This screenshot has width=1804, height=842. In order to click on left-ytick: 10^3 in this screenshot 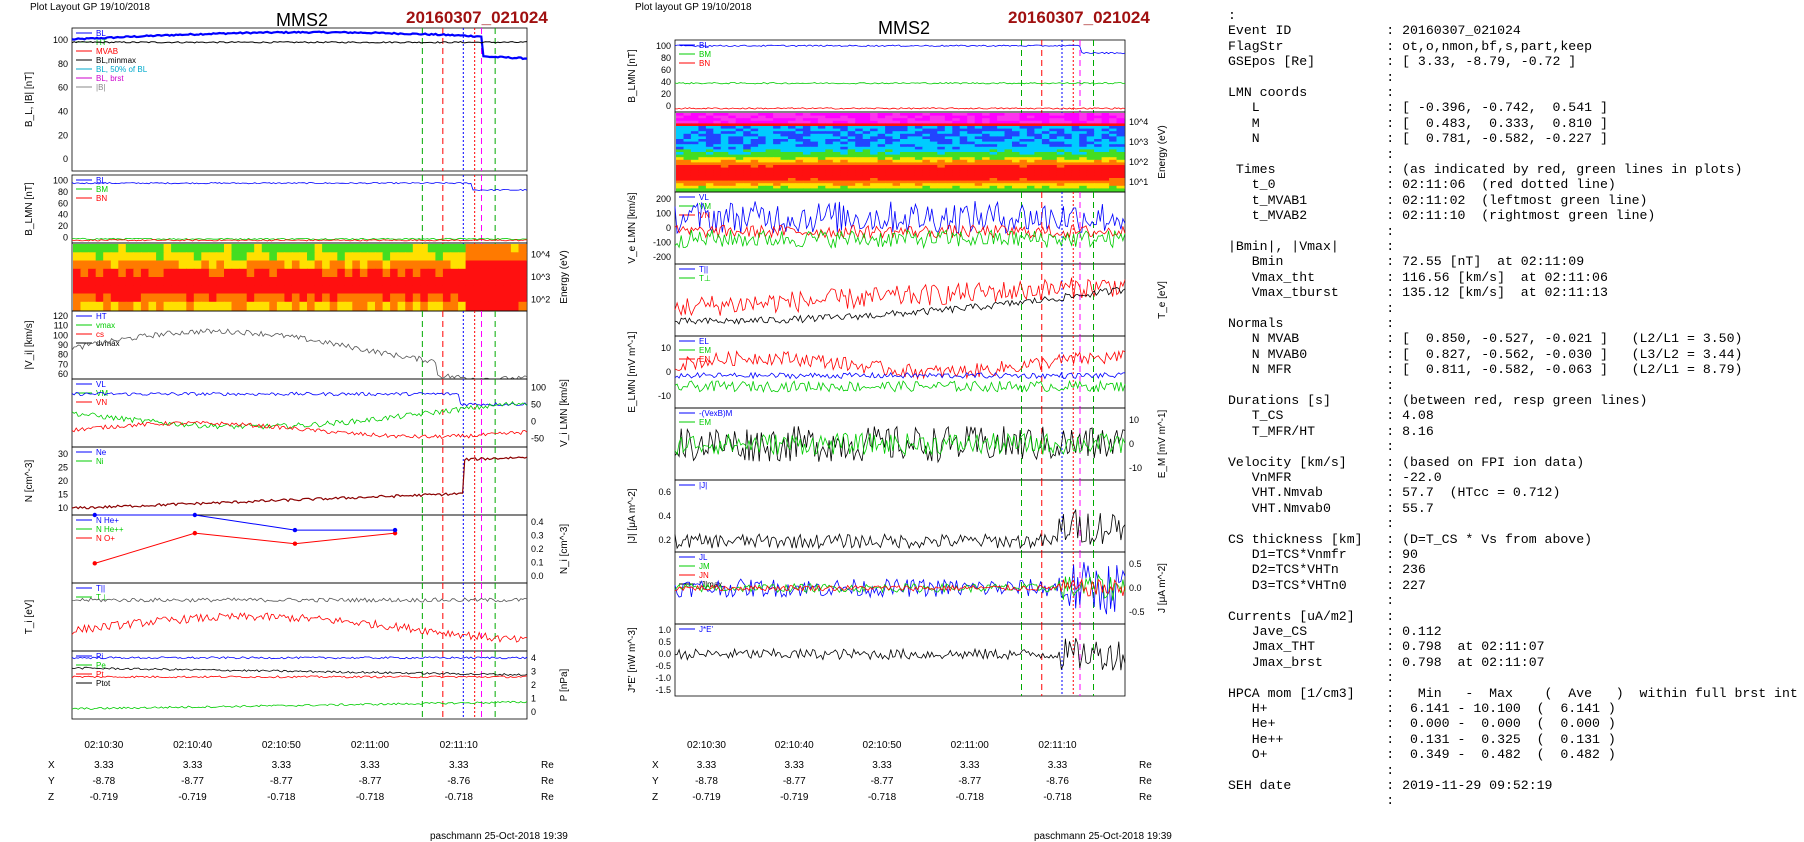, I will do `click(540, 277)`.